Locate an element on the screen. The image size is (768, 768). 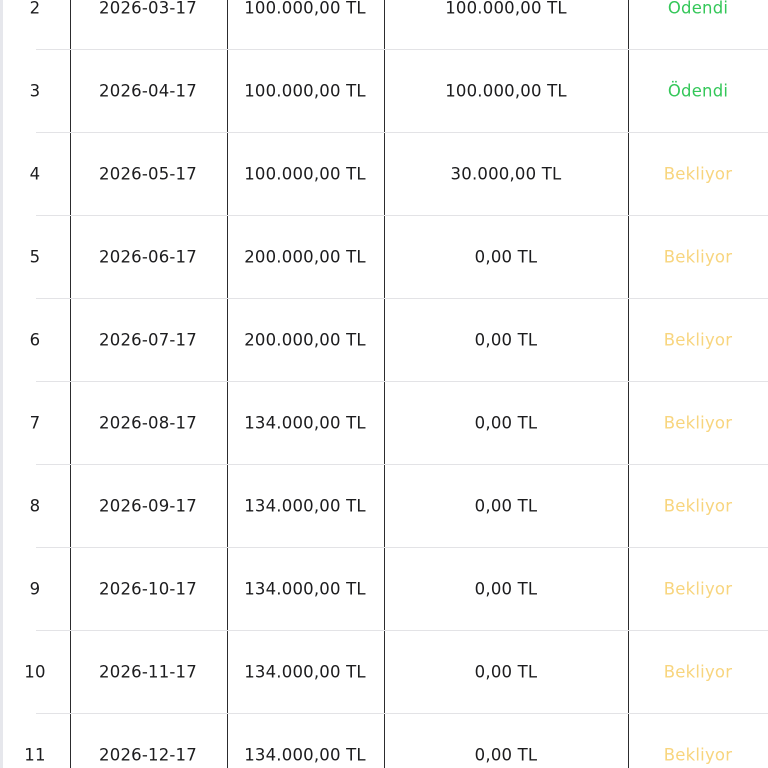
row-number: 11 is located at coordinates (35, 755).